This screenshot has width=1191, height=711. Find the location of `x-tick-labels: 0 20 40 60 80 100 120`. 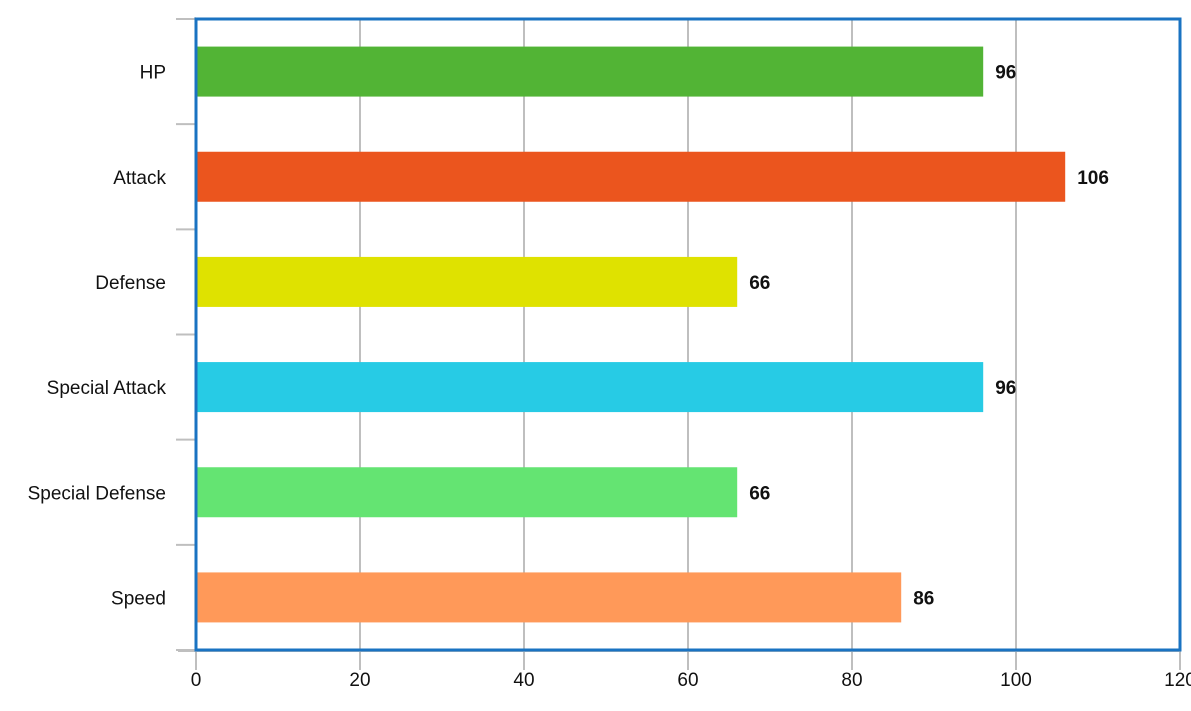

x-tick-labels: 0 20 40 60 80 100 120 is located at coordinates (691, 680).